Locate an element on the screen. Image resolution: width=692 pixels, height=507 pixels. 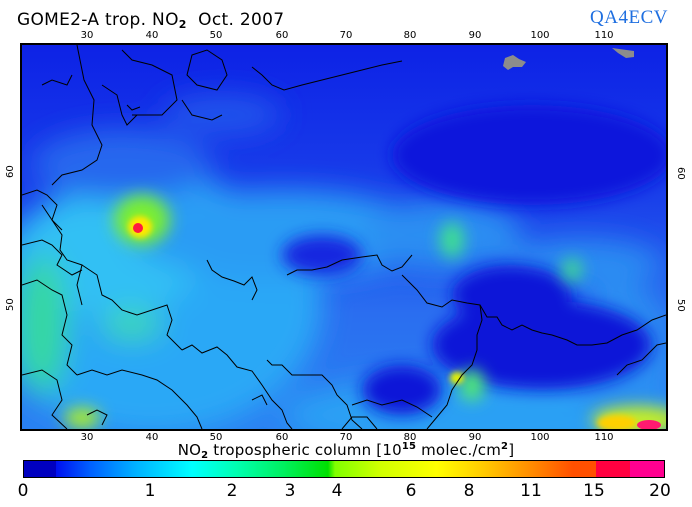
lat-tick-right-60: 60 is located at coordinates (680, 173).